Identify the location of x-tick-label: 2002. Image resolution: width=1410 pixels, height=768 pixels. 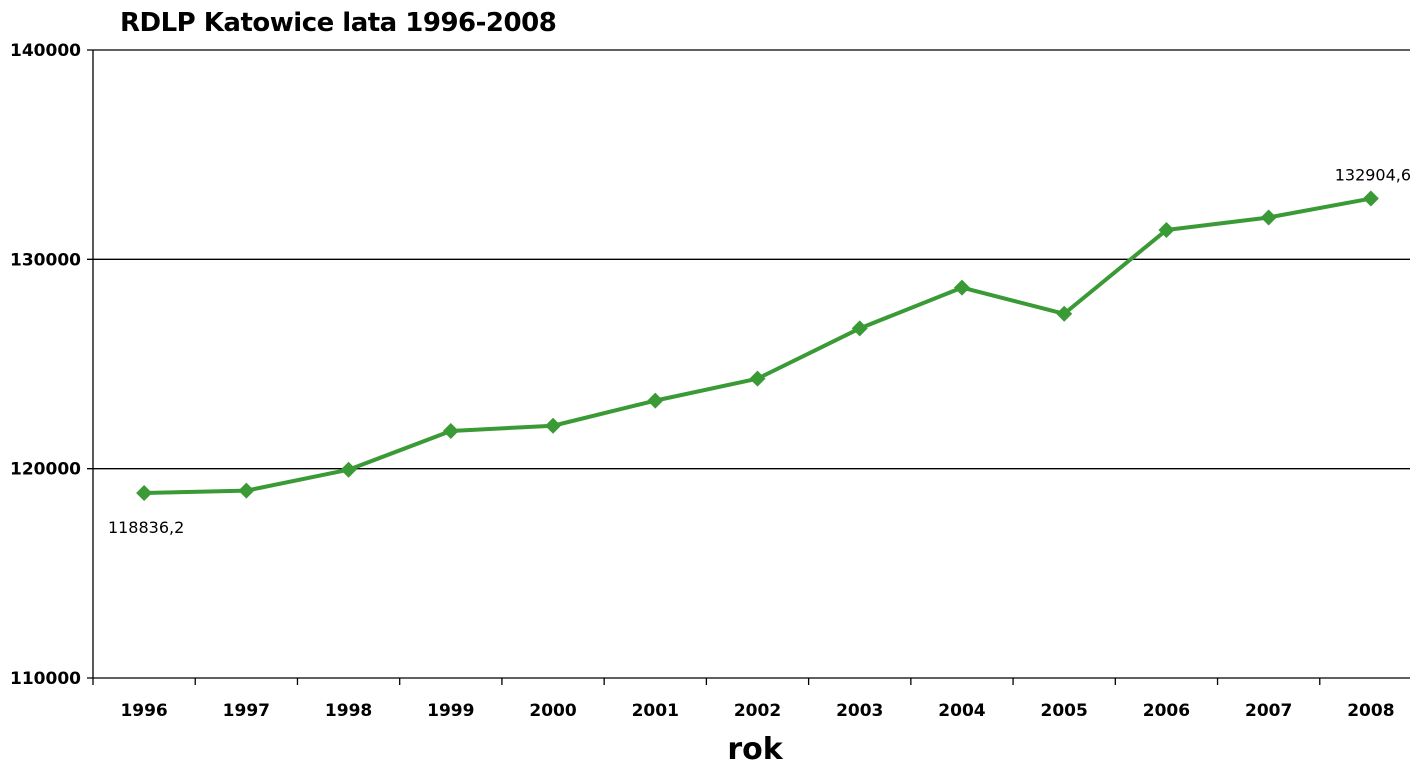
(757, 711).